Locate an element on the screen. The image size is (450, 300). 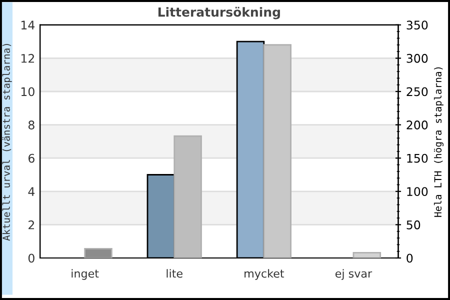
y2-tick-label: 50 is located at coordinates (413, 225).